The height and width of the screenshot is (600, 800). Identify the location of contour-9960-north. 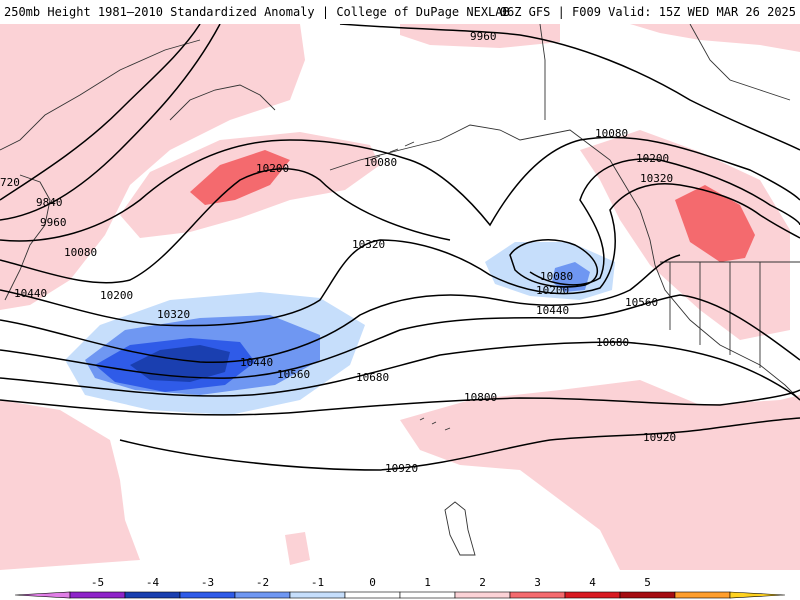
(569, 87).